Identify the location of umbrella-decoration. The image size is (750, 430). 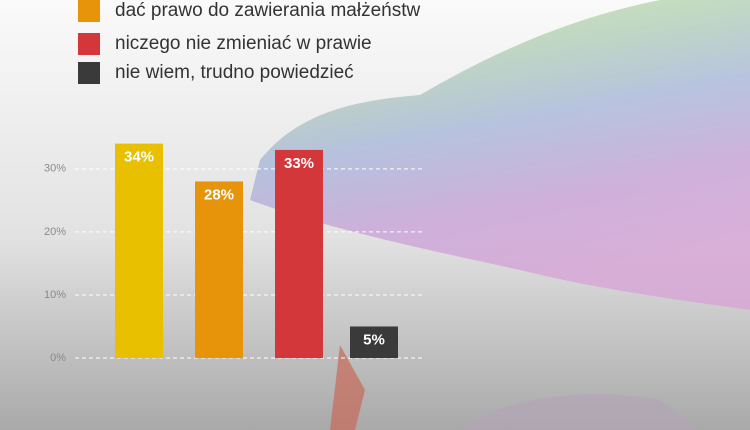
(580, 412).